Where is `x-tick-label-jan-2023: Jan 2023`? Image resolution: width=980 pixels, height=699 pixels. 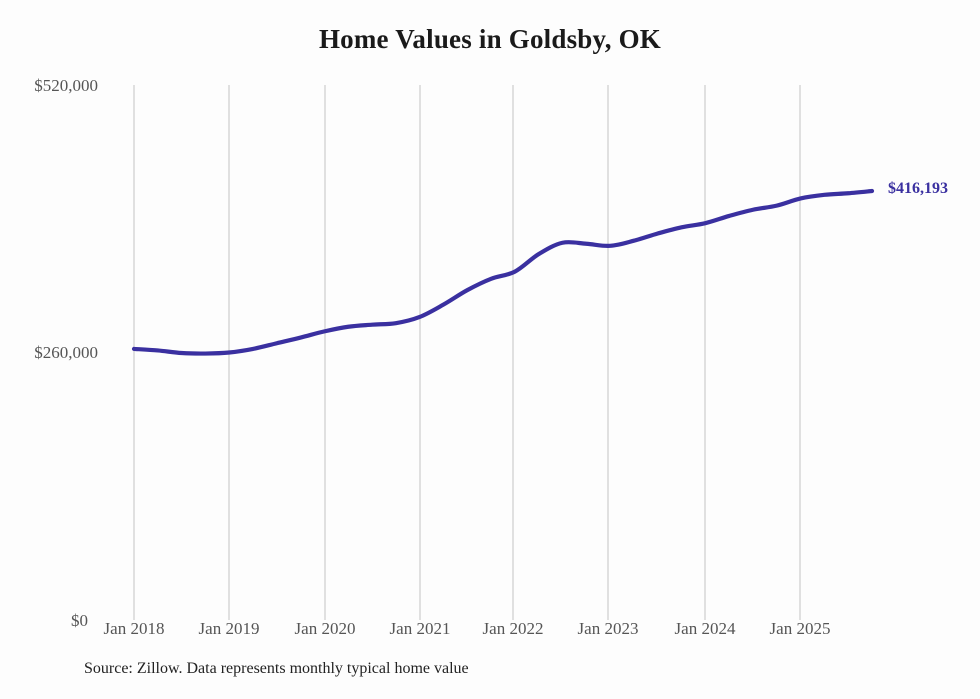 x-tick-label-jan-2023: Jan 2023 is located at coordinates (608, 628).